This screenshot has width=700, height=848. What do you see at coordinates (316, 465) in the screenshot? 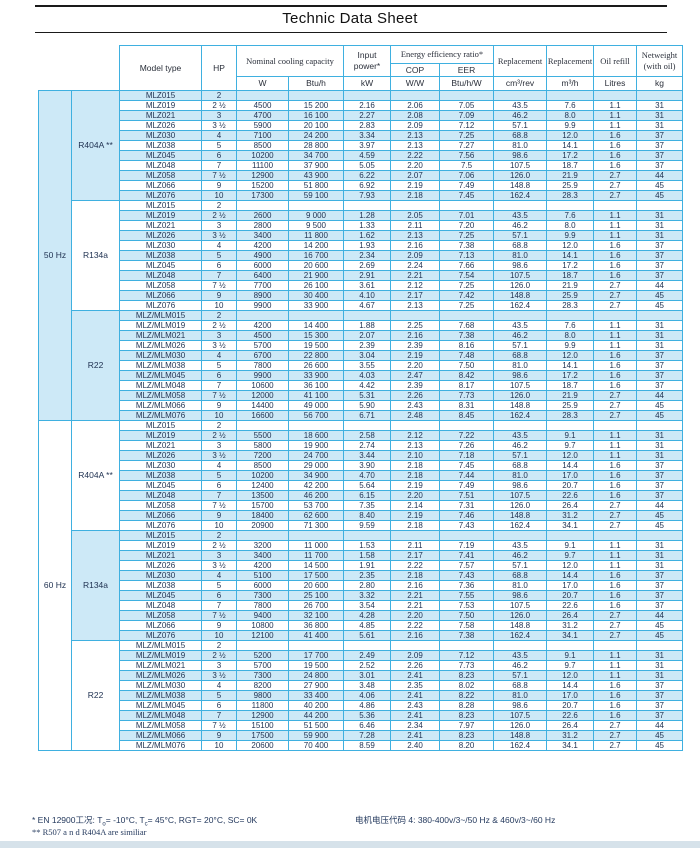
I see `data-cell: 29 000` at bounding box center [316, 465].